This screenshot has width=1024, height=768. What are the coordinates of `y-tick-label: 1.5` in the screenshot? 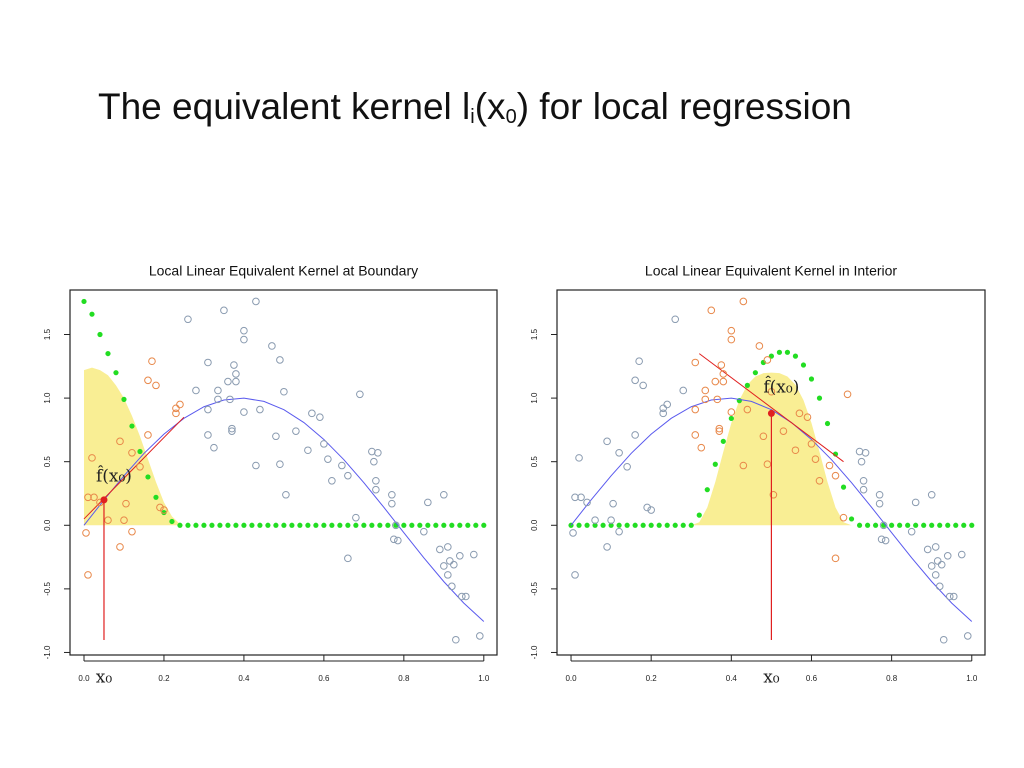 It's located at (47, 334).